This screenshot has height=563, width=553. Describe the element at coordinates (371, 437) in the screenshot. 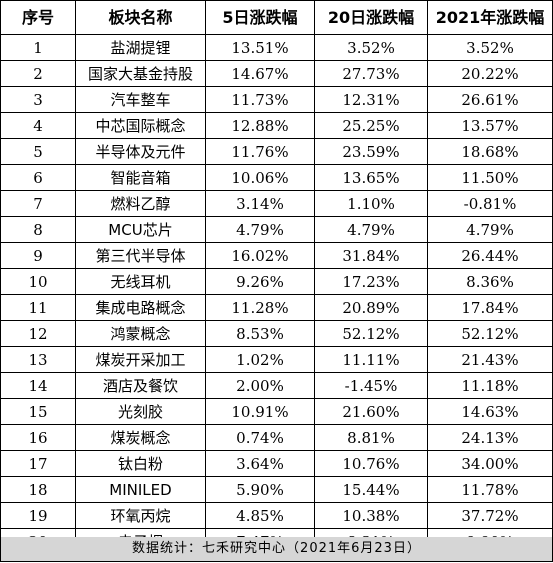

I see `change-20day-cell: 8.81%` at that location.